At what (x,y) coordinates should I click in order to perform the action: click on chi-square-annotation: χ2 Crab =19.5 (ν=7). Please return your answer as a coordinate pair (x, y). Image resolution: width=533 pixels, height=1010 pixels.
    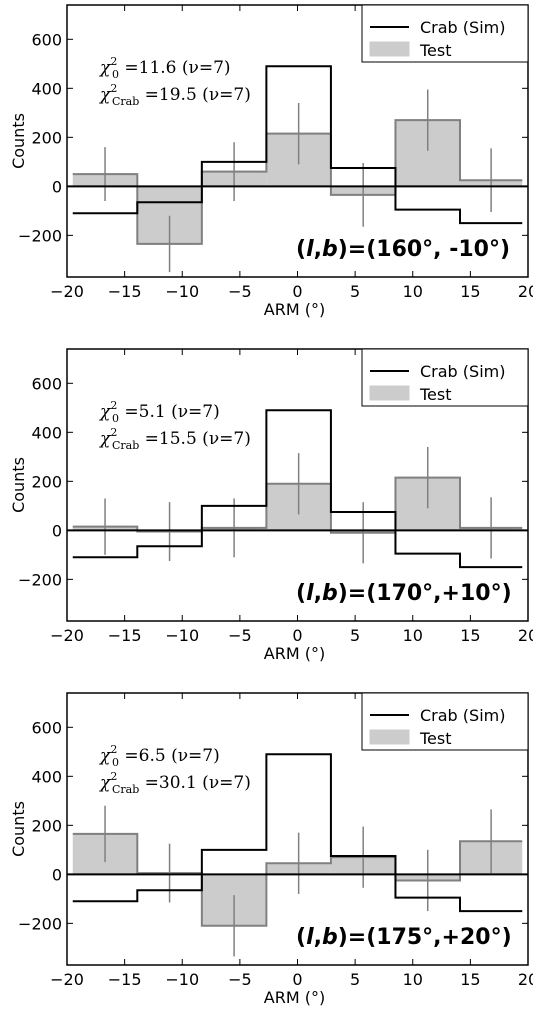
    Looking at the image, I should click on (175, 95).